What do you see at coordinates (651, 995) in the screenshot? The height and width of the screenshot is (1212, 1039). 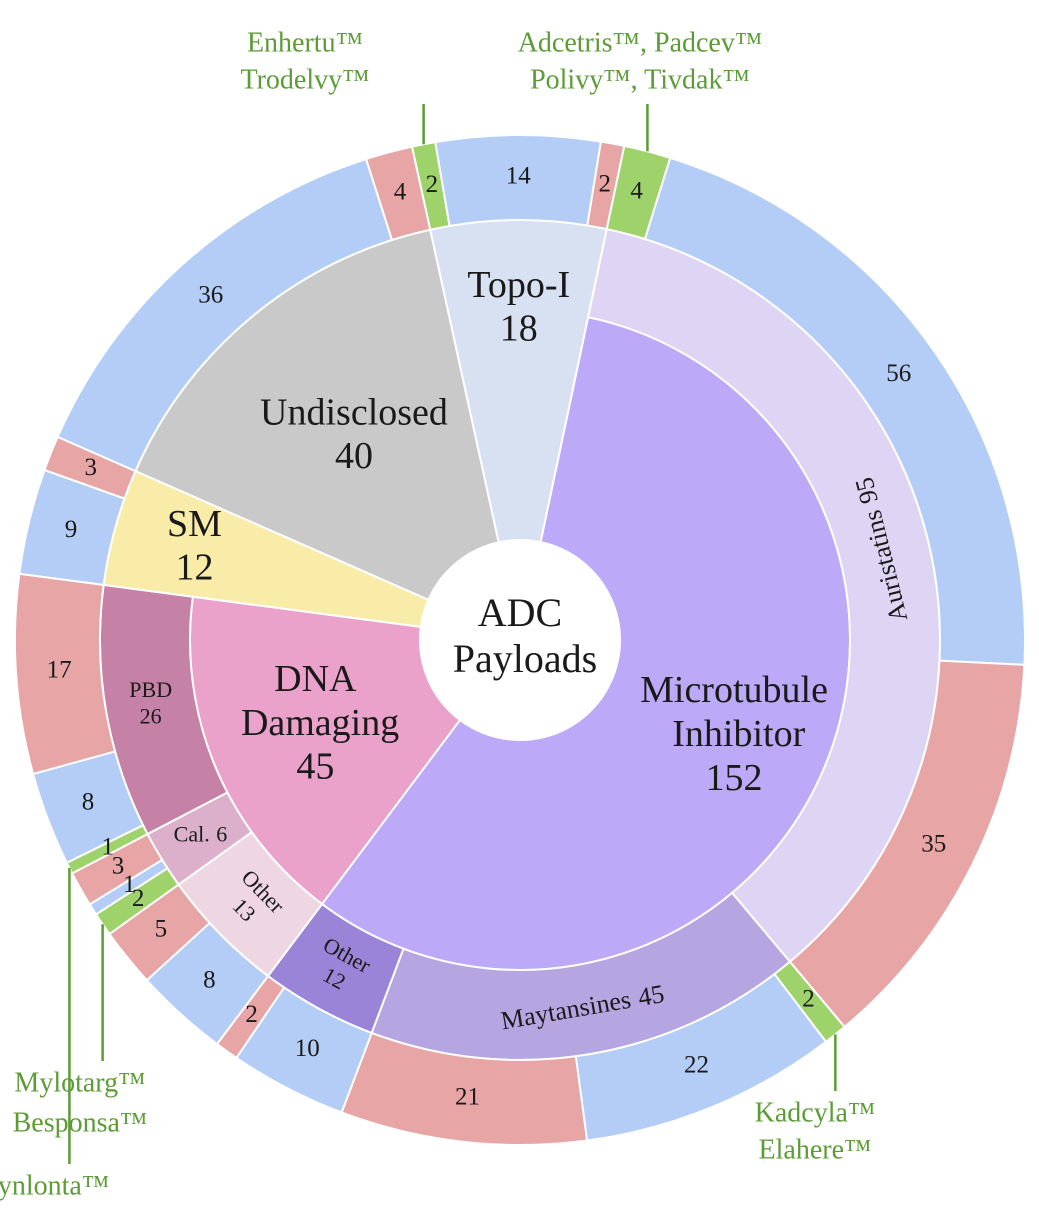 I see `group-value: 45` at bounding box center [651, 995].